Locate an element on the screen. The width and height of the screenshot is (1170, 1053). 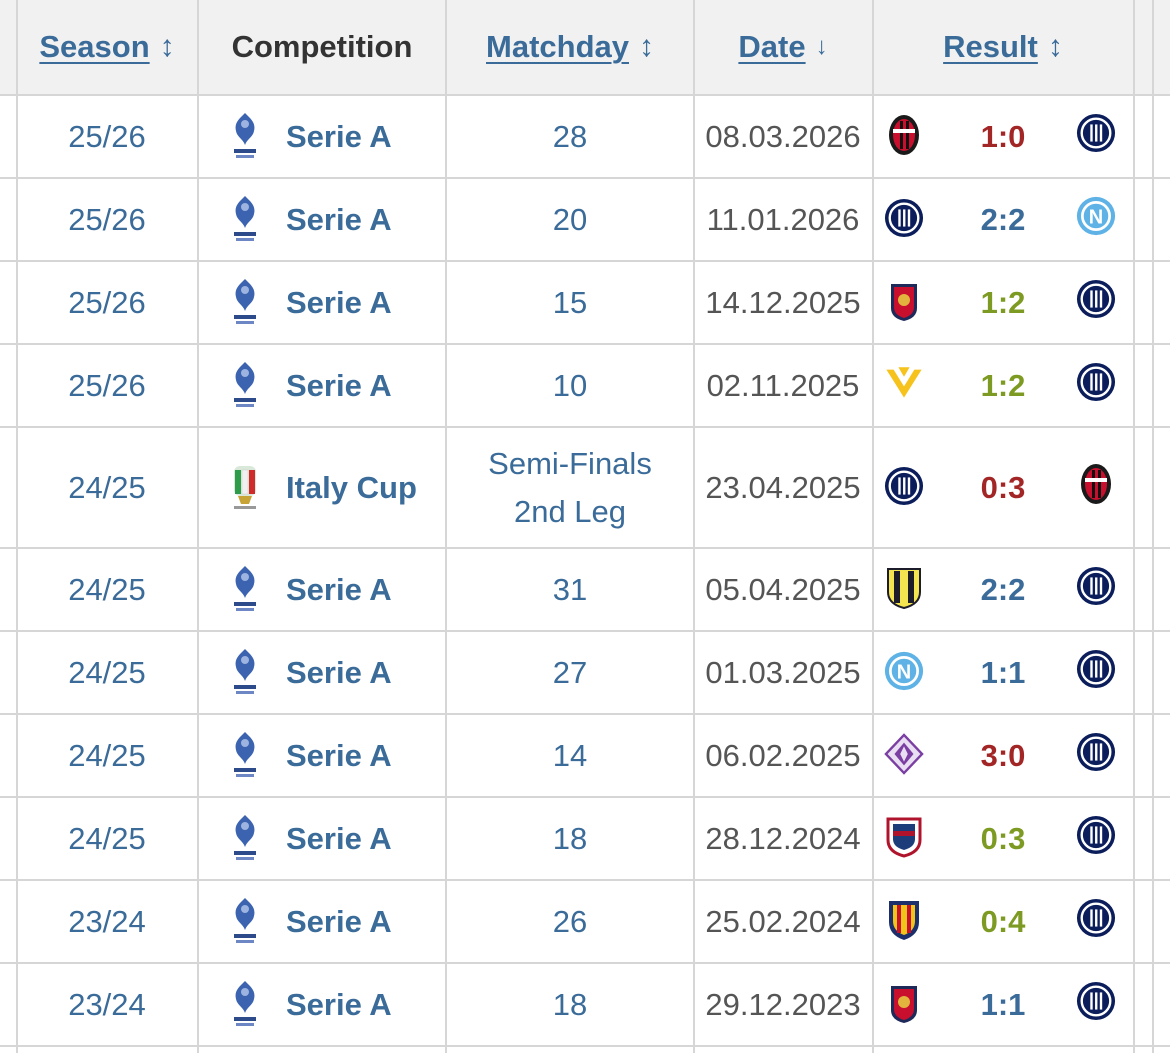
date-sort-link: Date is located at coordinates (772, 46).